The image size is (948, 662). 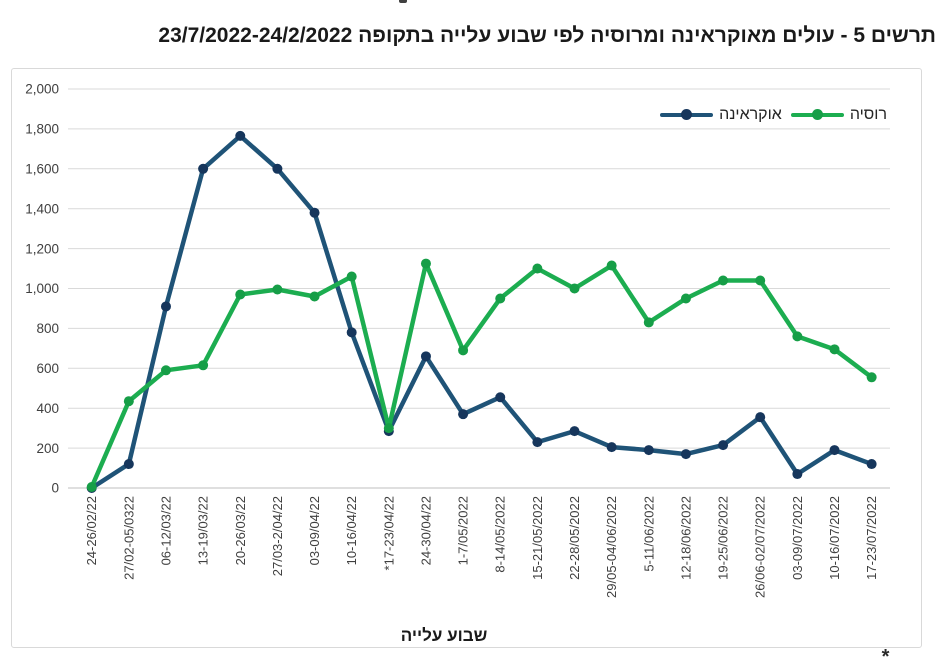 What do you see at coordinates (463, 530) in the screenshot?
I see `x-tick-label: 1-7/05/2022` at bounding box center [463, 530].